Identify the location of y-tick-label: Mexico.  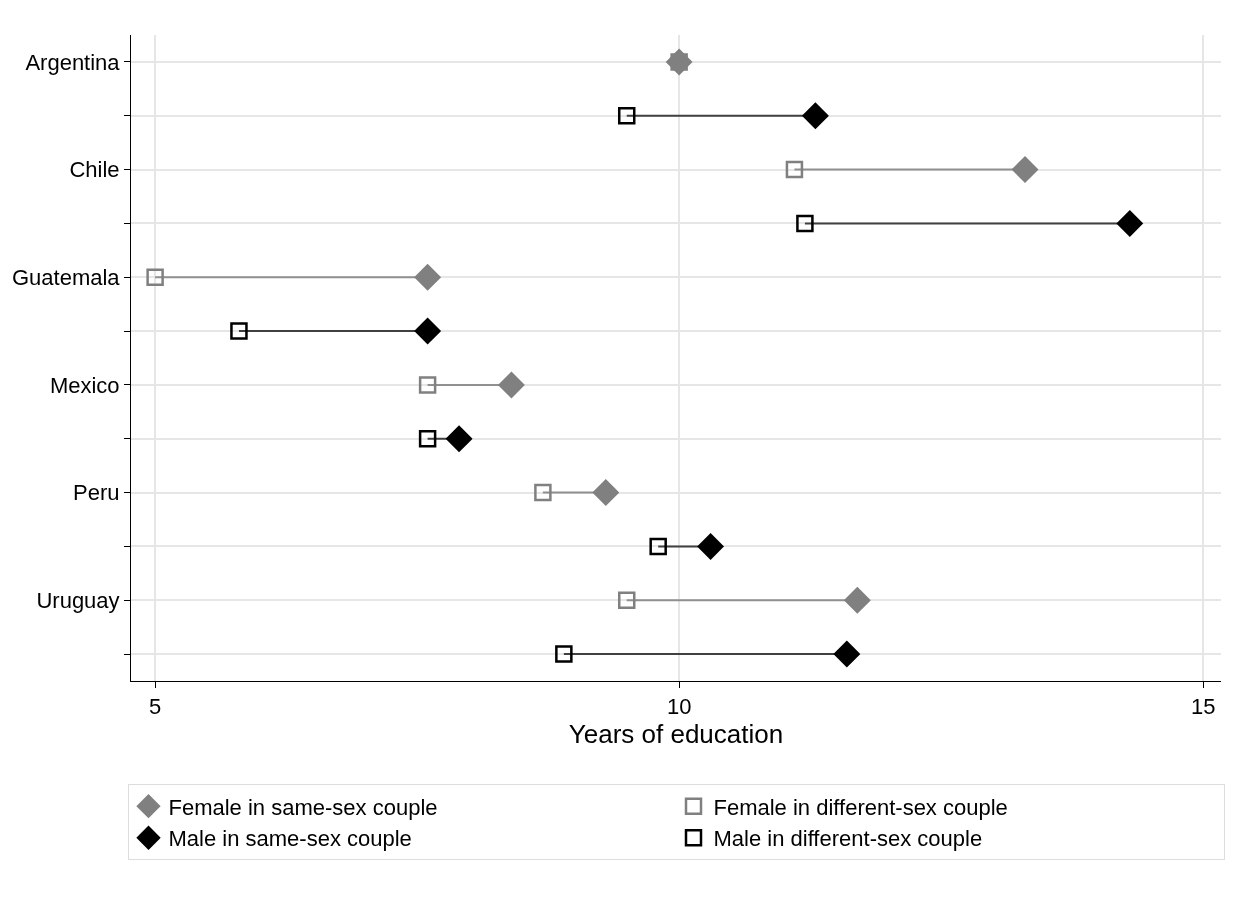
(84, 385).